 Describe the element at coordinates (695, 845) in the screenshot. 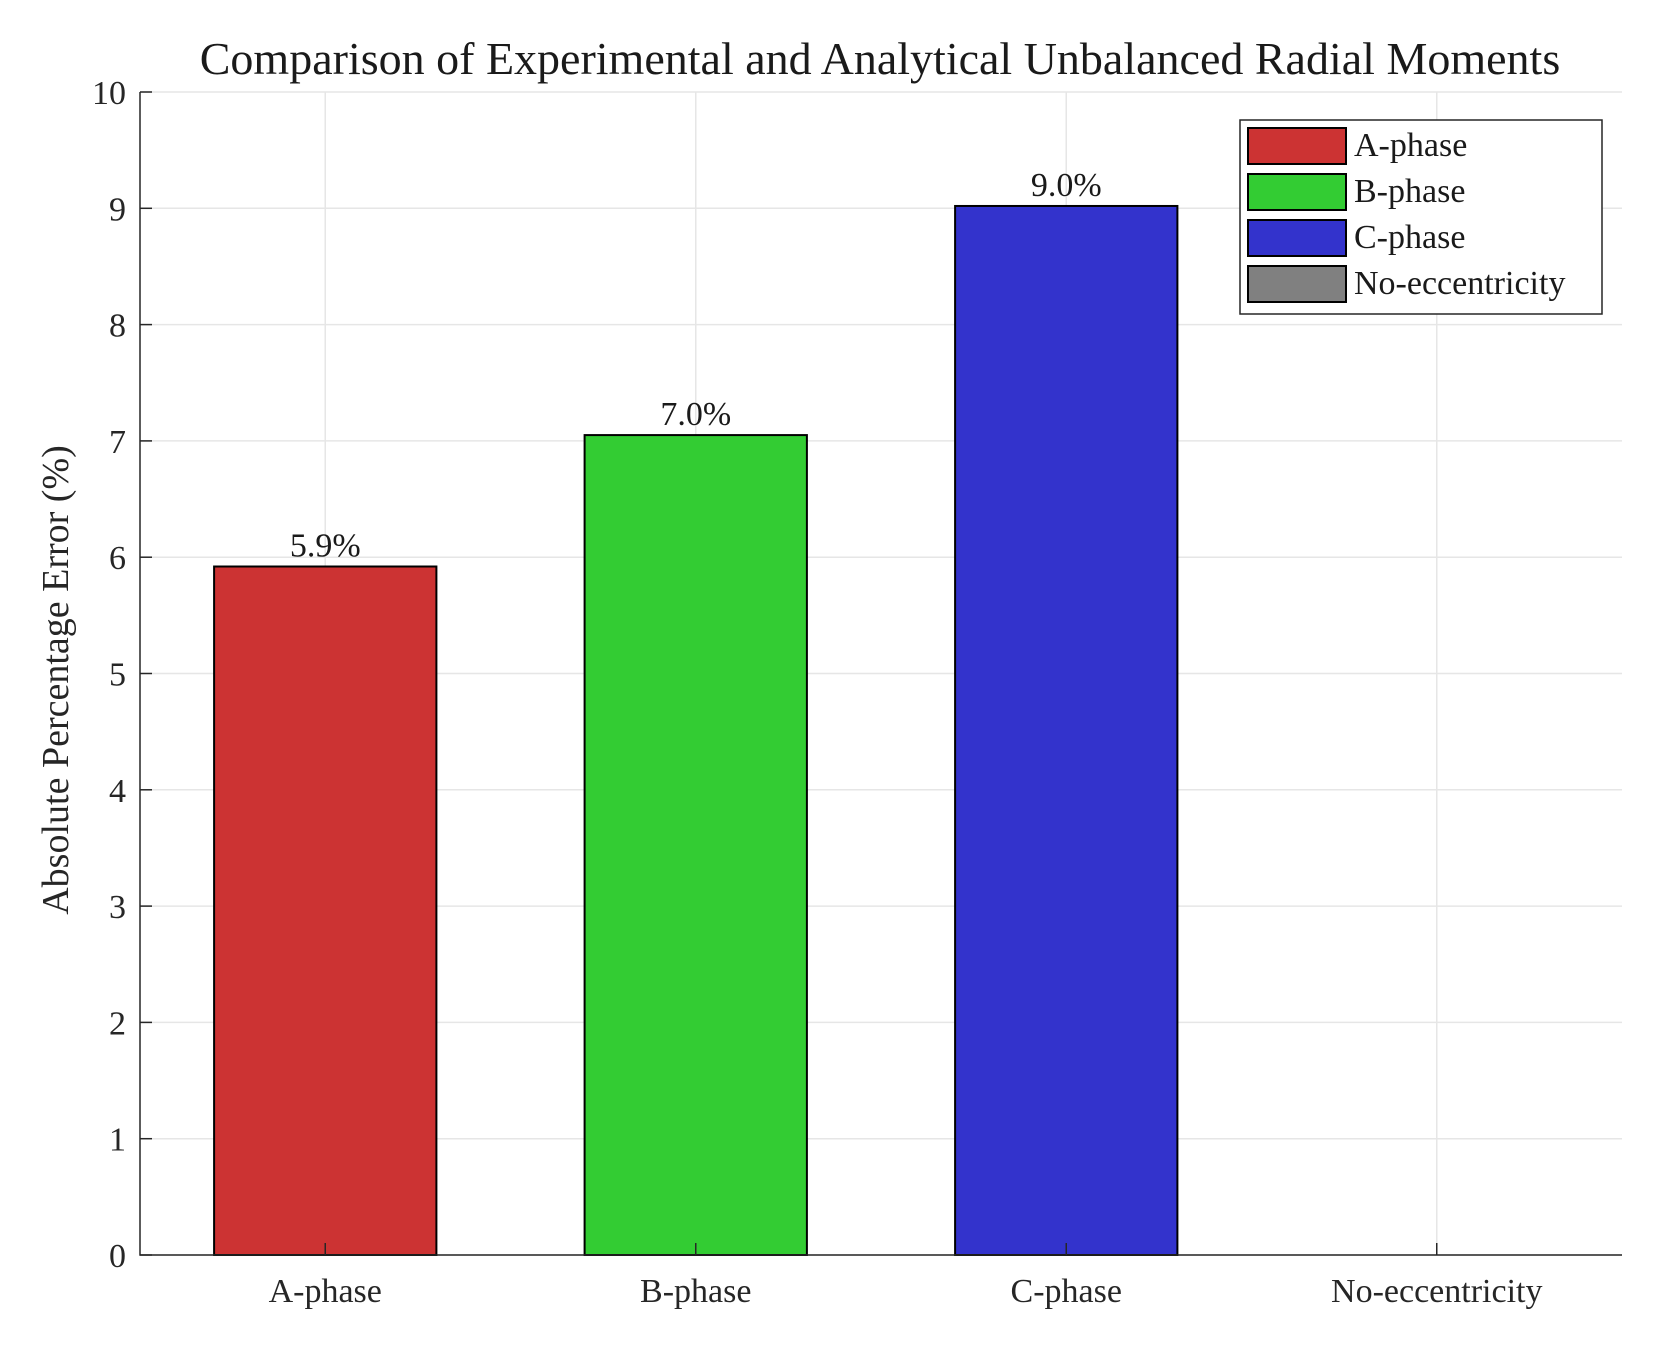

I see `bar-b-phase` at that location.